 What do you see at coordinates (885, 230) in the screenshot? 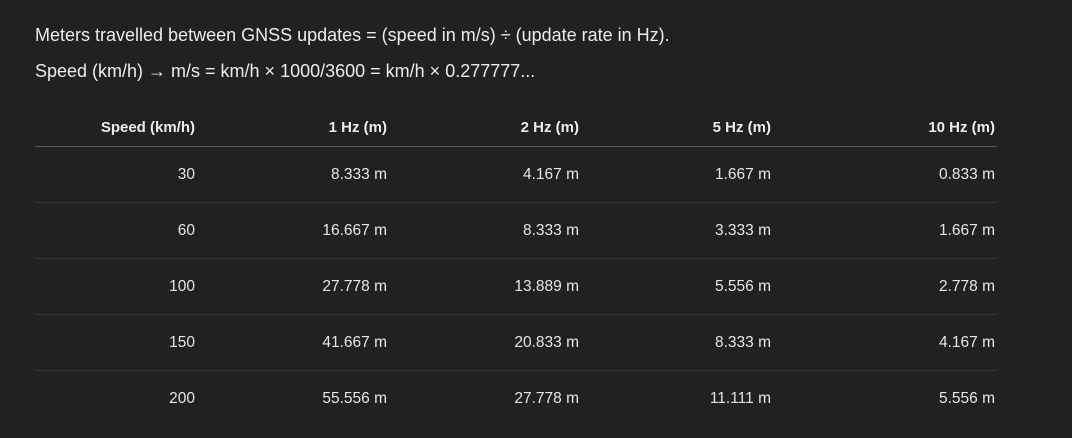
I see `cell-10hz: 1.667 m` at bounding box center [885, 230].